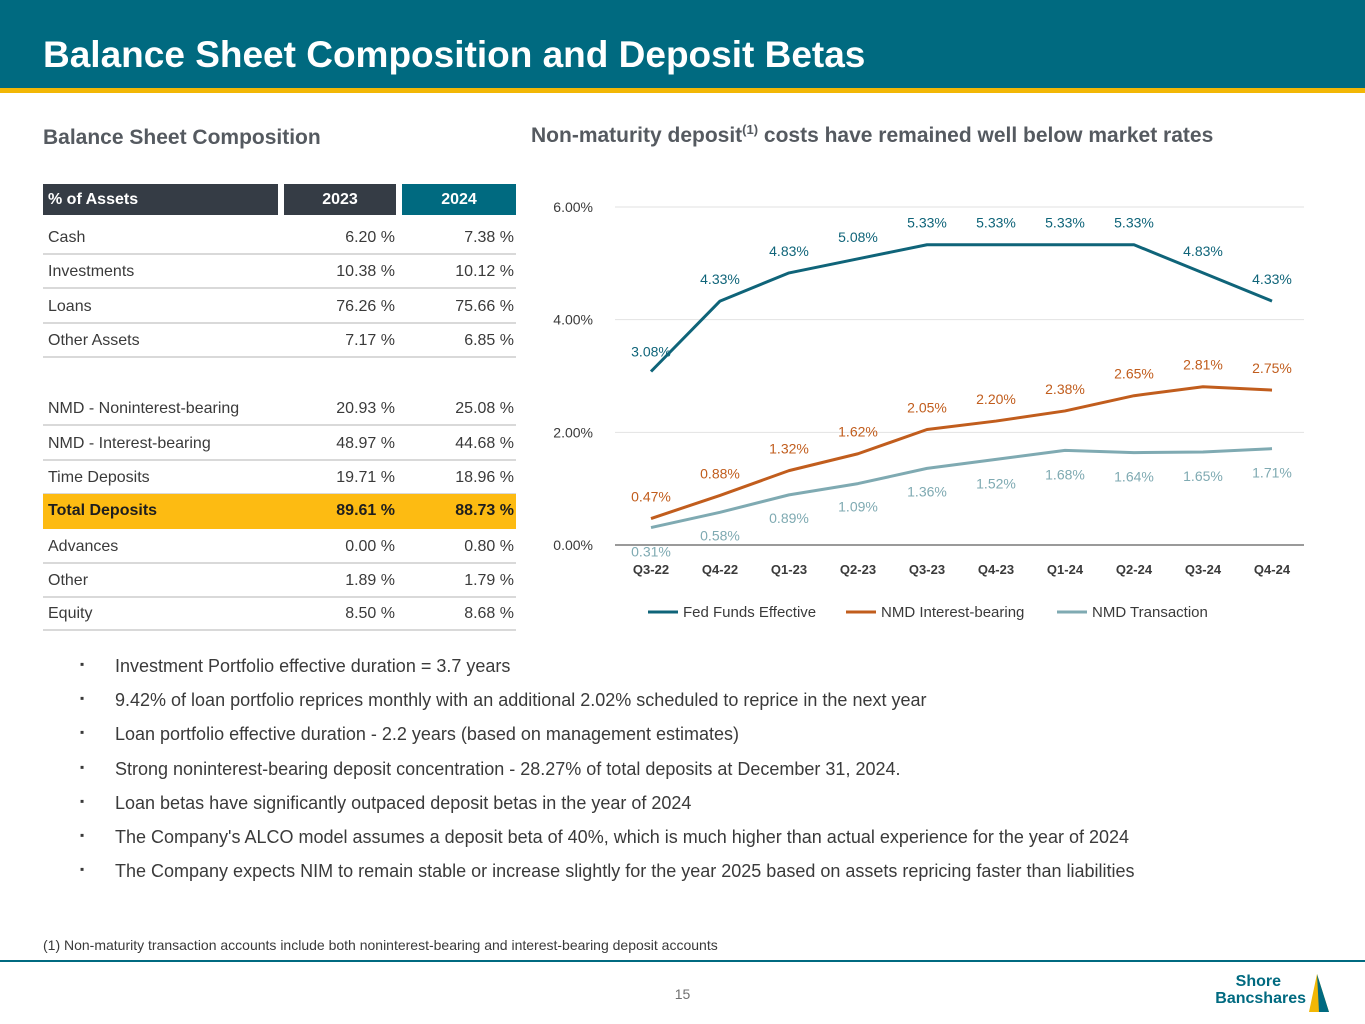  What do you see at coordinates (365, 306) in the screenshot?
I see `value-2023: 76.26 %` at bounding box center [365, 306].